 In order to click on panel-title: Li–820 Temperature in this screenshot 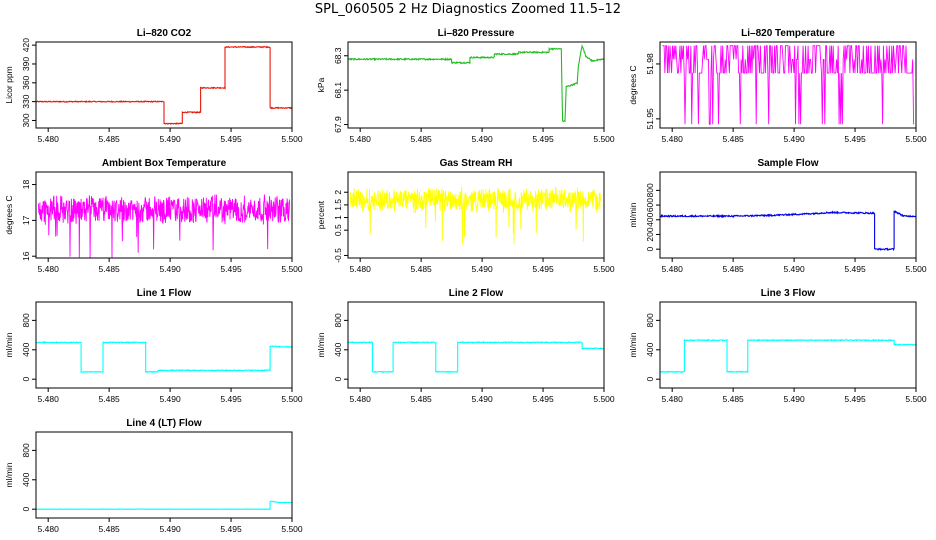, I will do `click(788, 33)`.